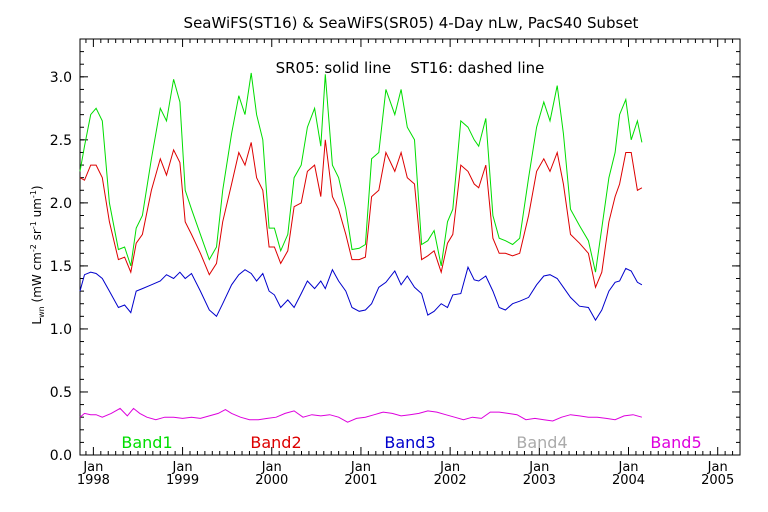  I want to click on chart-annotation: SR05: solid line ST16: dashed line, so click(410, 68).